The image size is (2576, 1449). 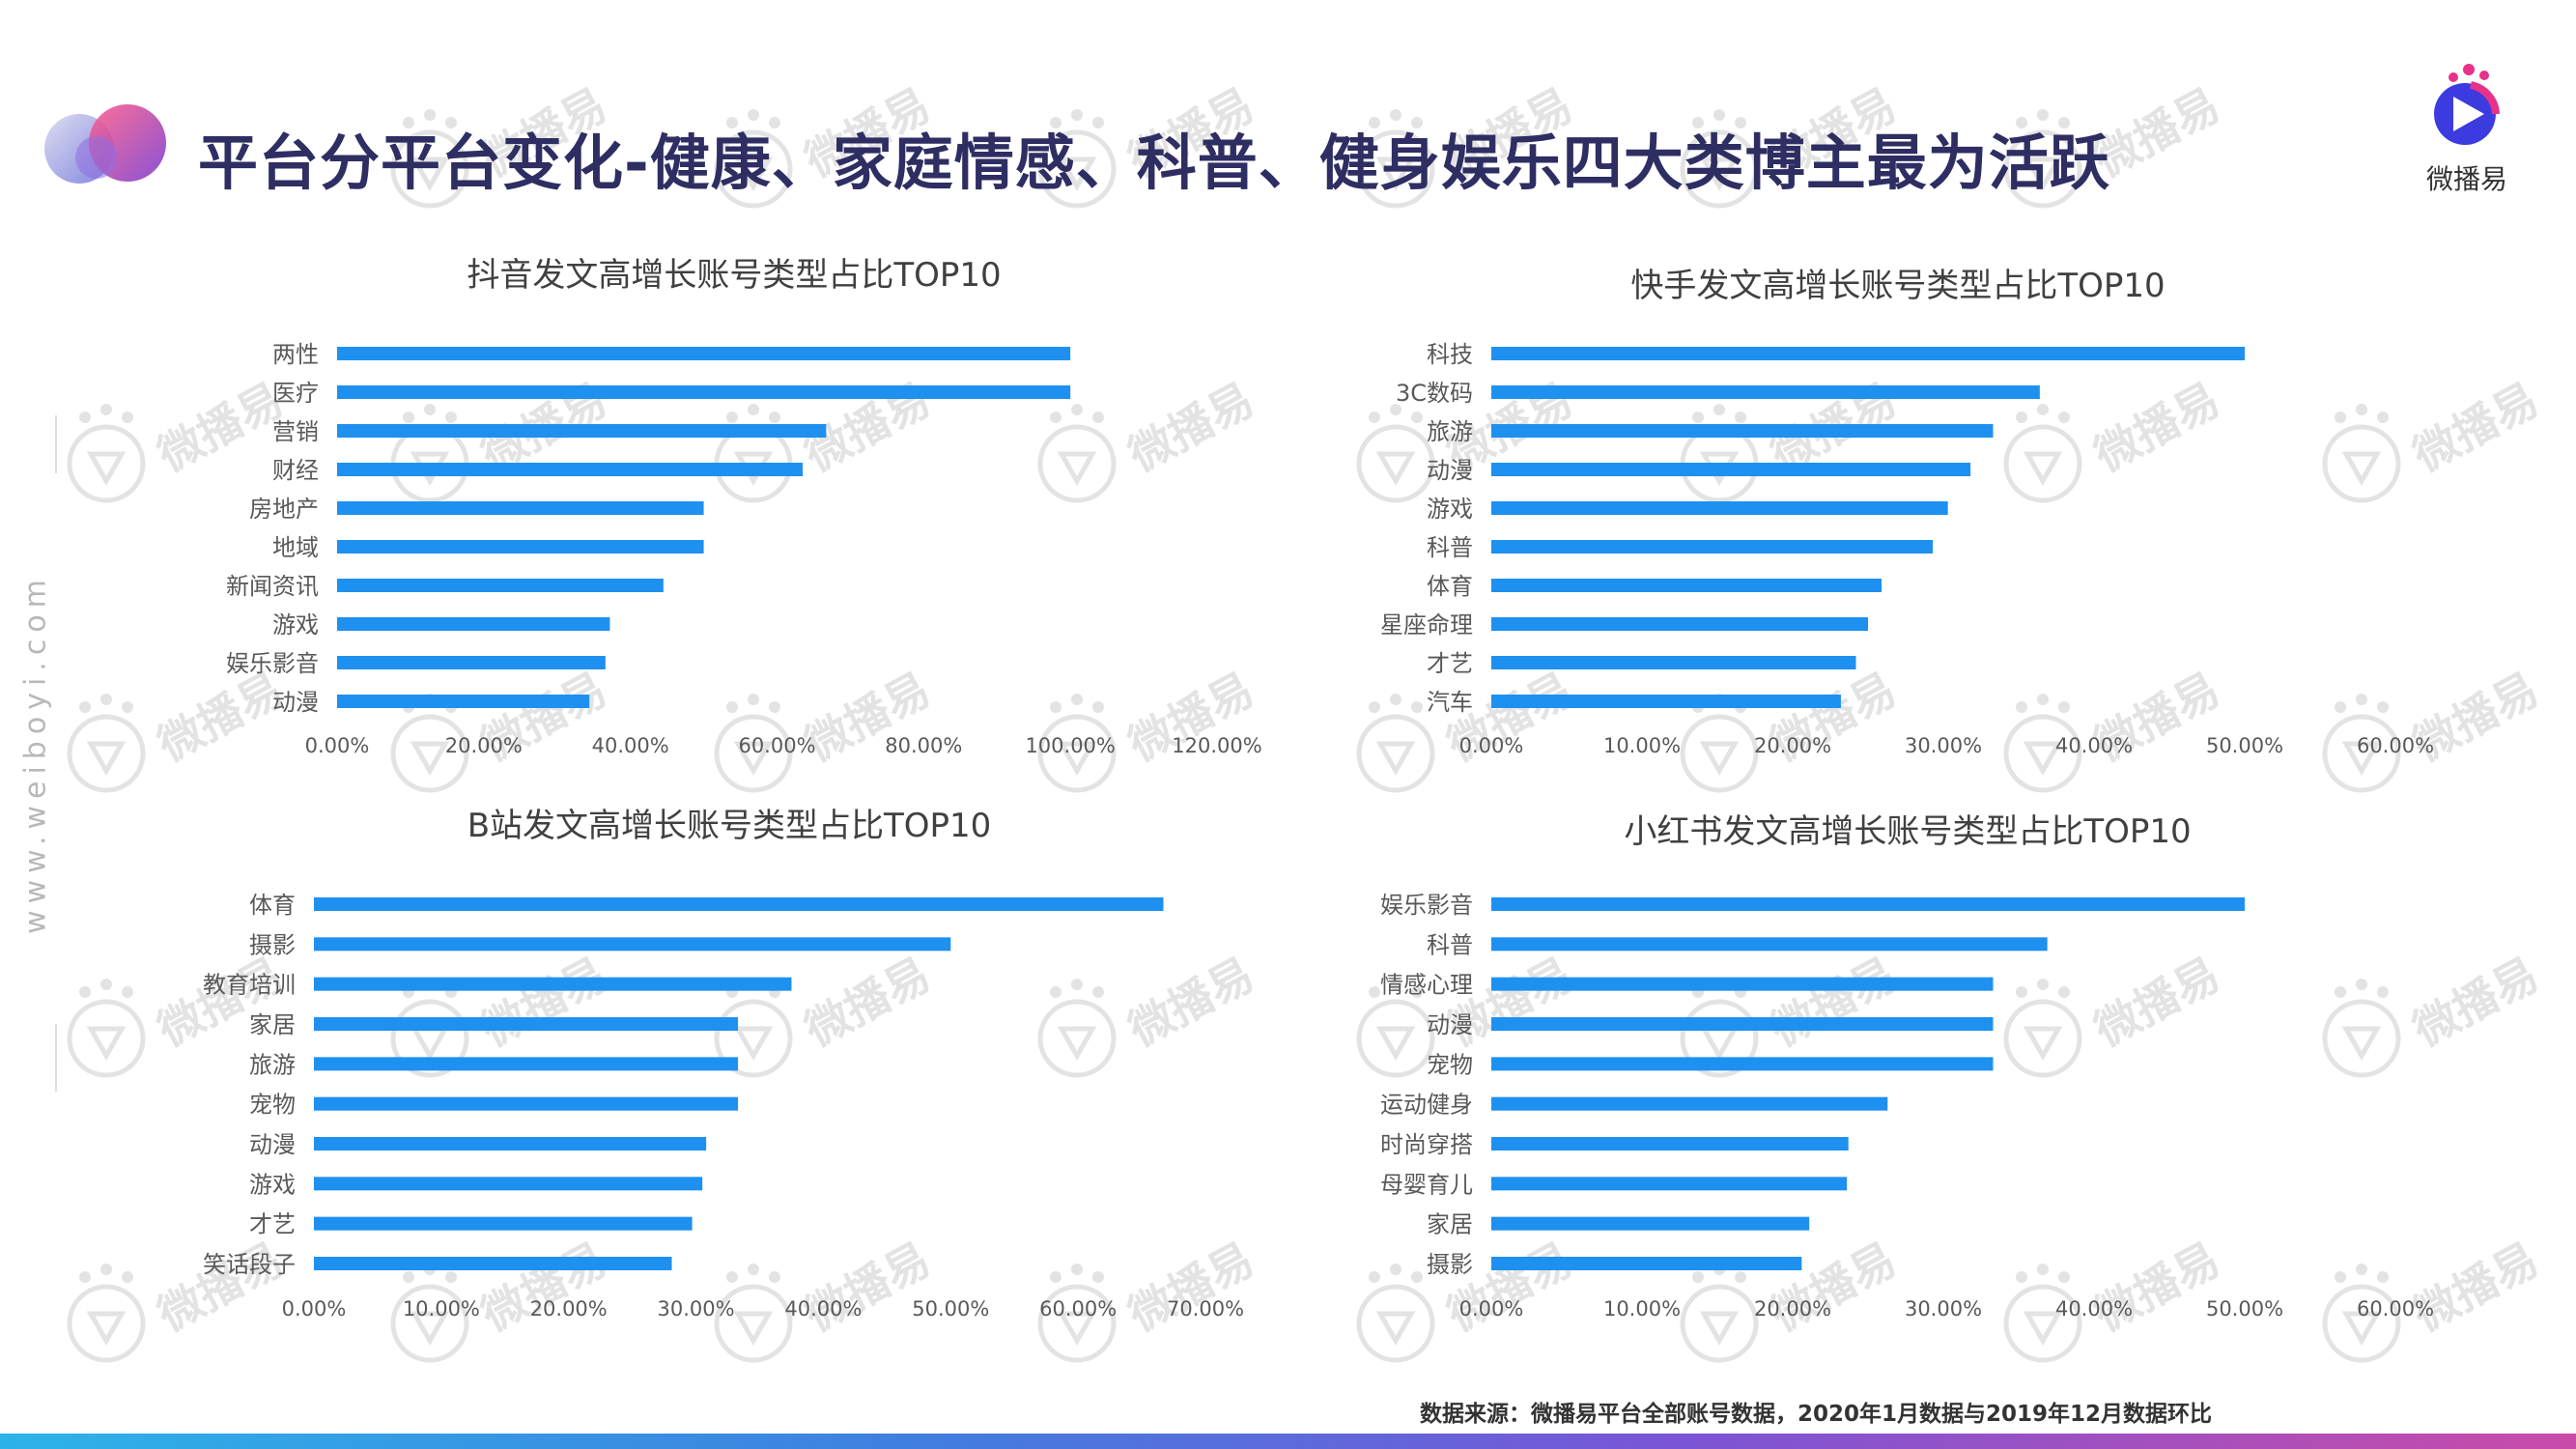 I want to click on bar-财经, so click(x=570, y=469).